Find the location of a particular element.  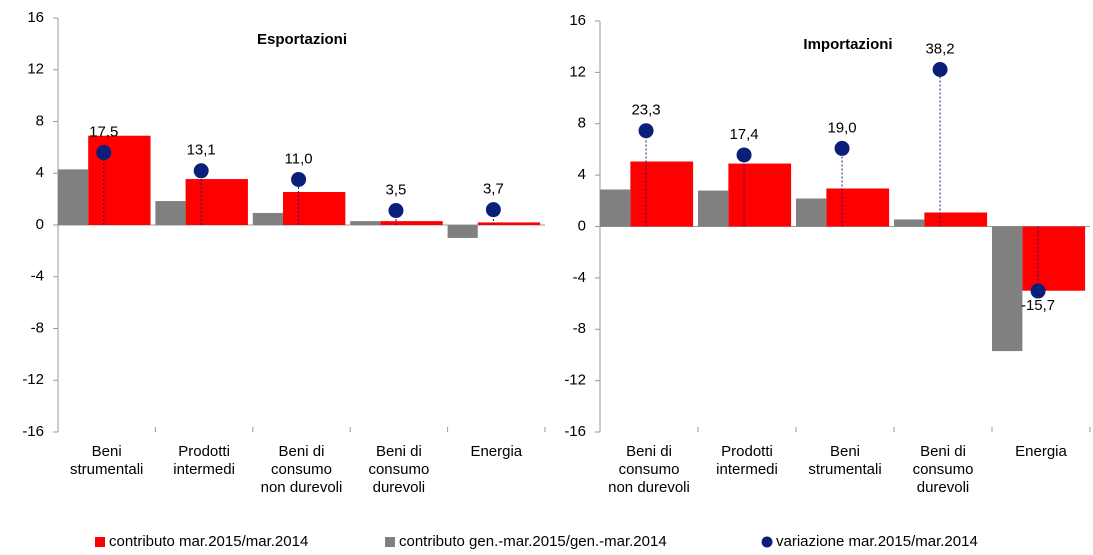

data-label: -15,7 is located at coordinates (1038, 305).